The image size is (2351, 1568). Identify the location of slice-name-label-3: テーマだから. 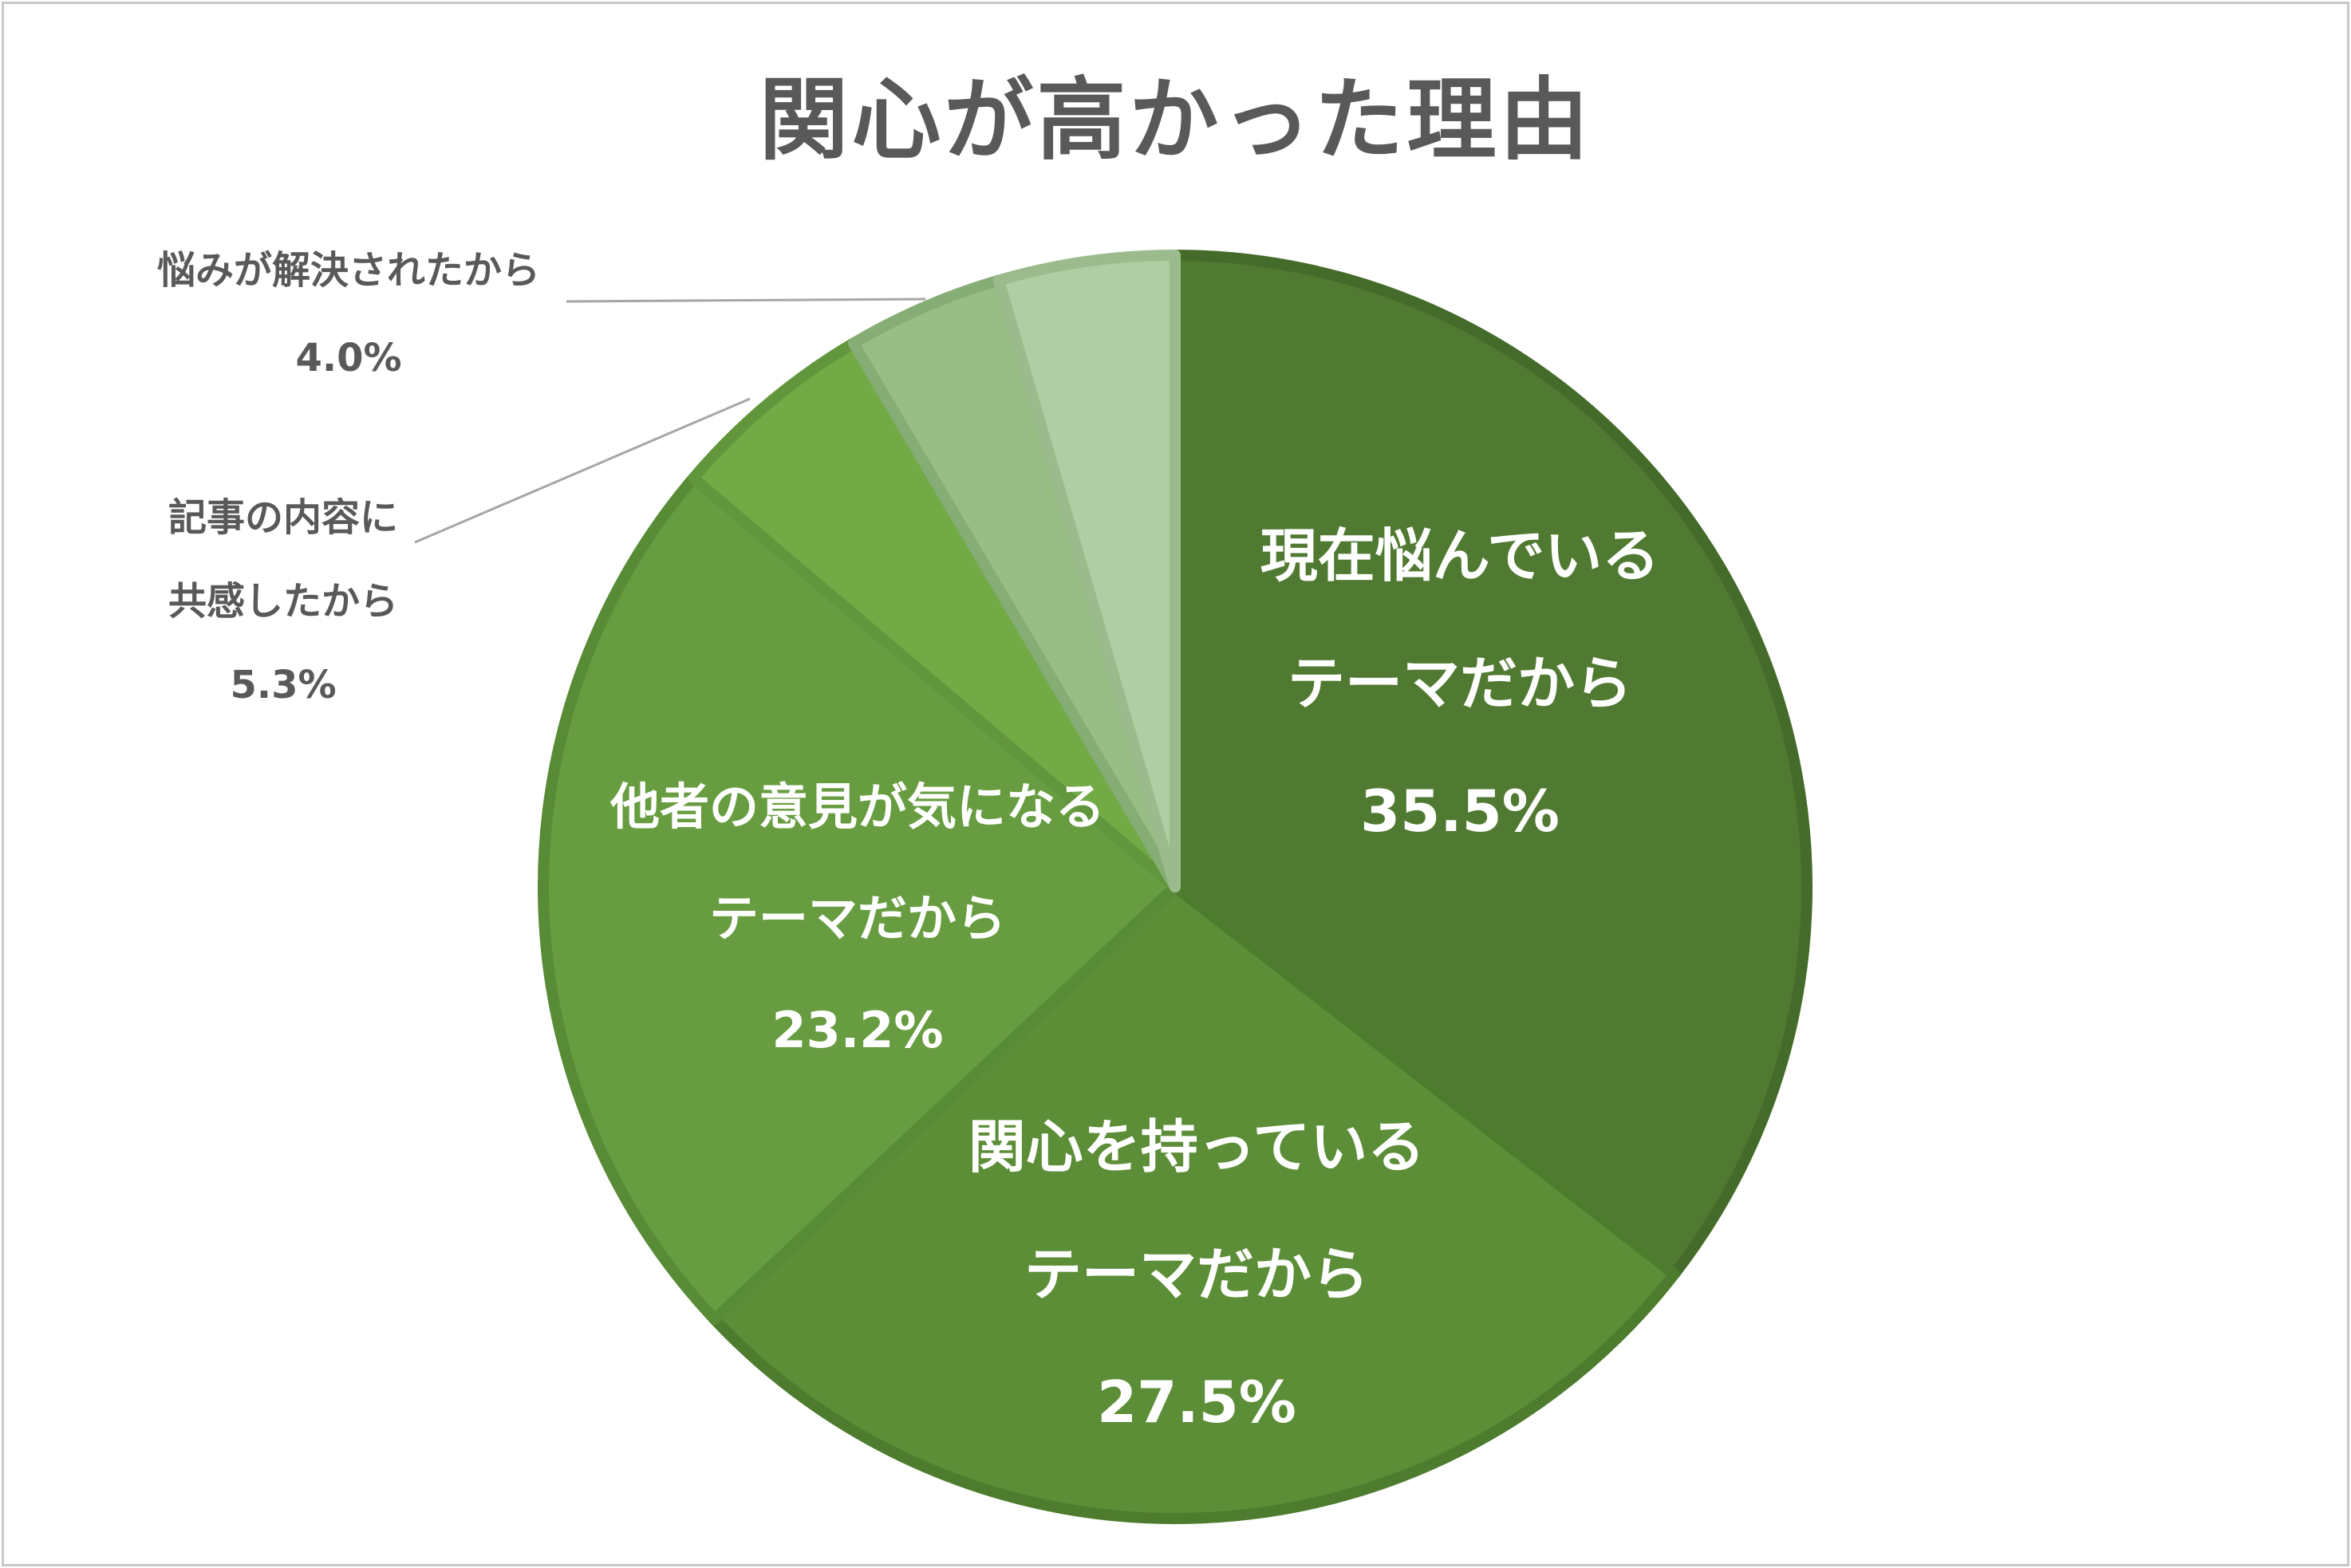
(857, 918).